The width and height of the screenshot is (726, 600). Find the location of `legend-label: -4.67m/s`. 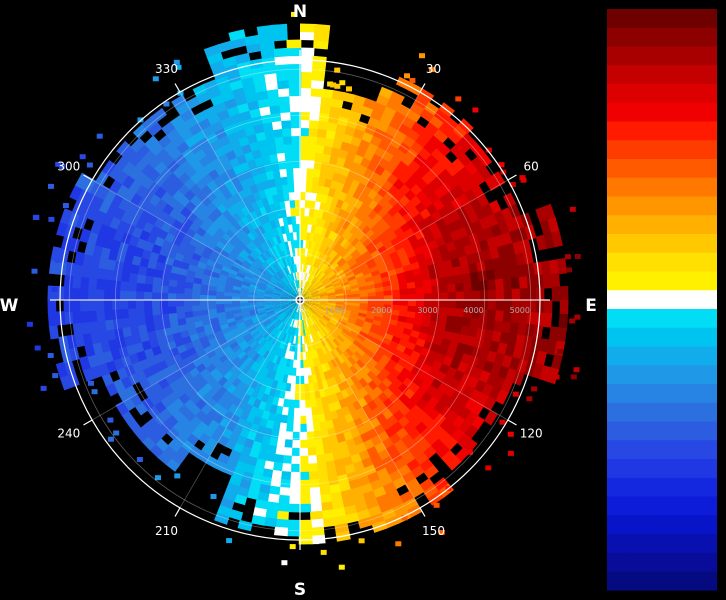

legend-label: -4.67m/s is located at coordinates (632, 432).